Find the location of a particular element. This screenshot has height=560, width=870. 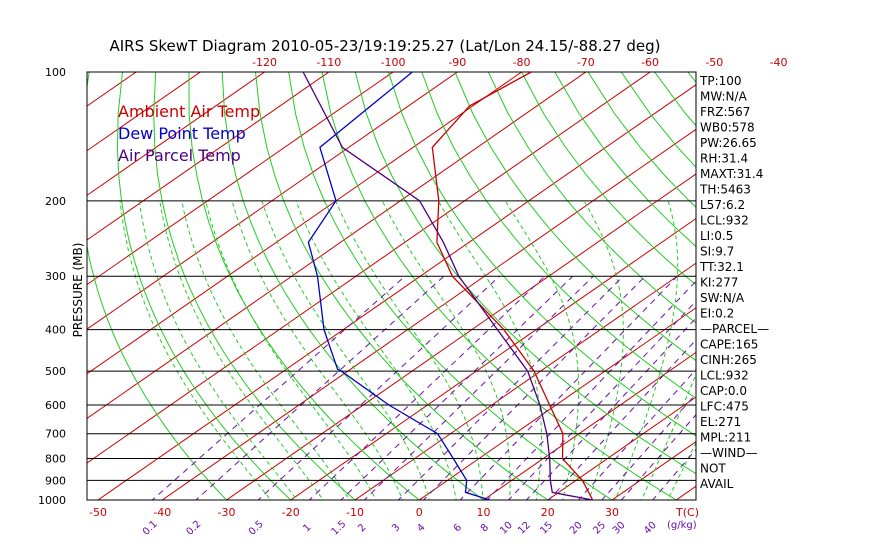

top-temp-tick-label: -100 is located at coordinates (393, 62).